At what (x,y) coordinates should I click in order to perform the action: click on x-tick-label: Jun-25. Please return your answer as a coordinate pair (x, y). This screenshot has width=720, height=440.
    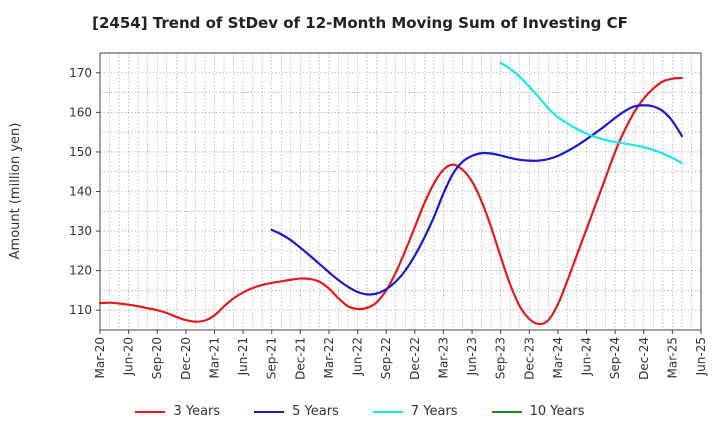
    Looking at the image, I should click on (701, 356).